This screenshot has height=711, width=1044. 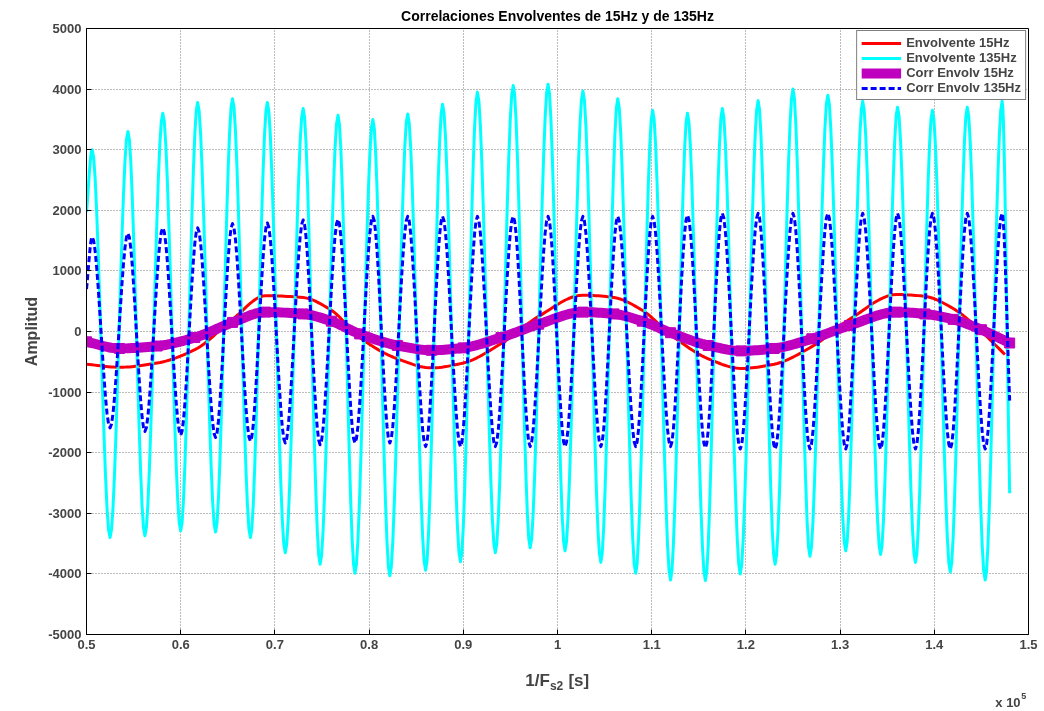 I want to click on y-tick-label: -2000, so click(x=65, y=453).